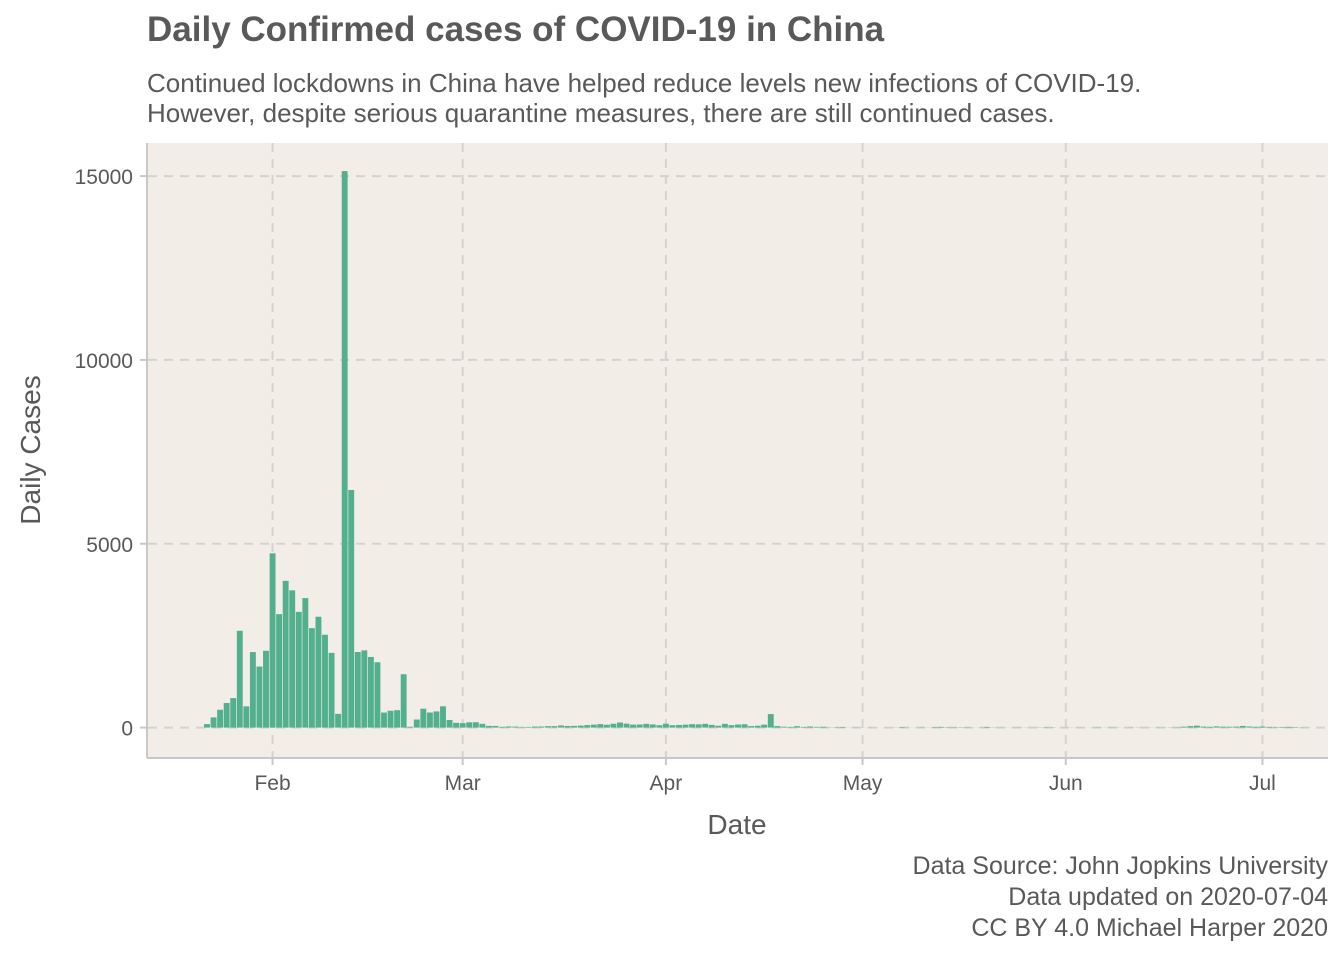  What do you see at coordinates (765, 776) in the screenshot?
I see `x-axis-ticks: Feb Mar Apr May Jun Jul` at bounding box center [765, 776].